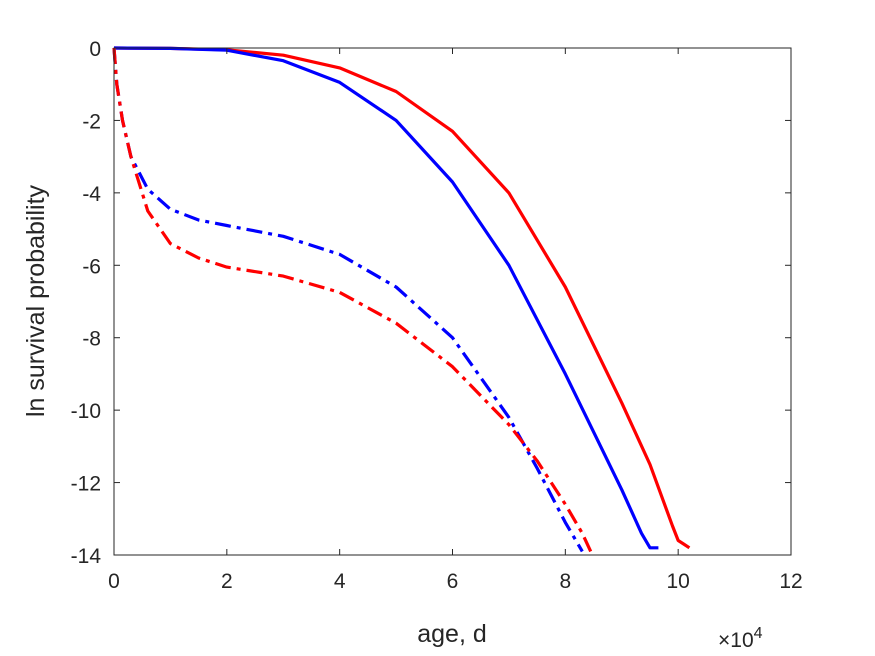 This screenshot has width=875, height=656. What do you see at coordinates (36, 300) in the screenshot?
I see `y-axis-label: ln survival probability` at bounding box center [36, 300].